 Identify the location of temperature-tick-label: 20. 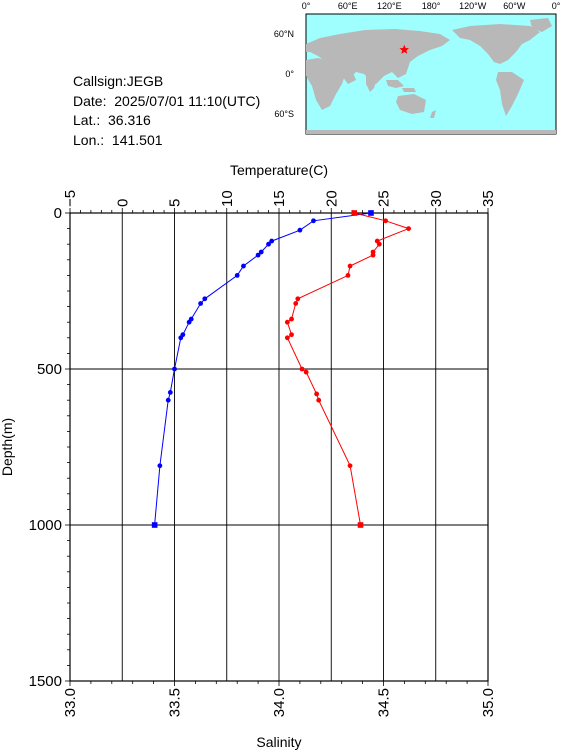
(331, 198).